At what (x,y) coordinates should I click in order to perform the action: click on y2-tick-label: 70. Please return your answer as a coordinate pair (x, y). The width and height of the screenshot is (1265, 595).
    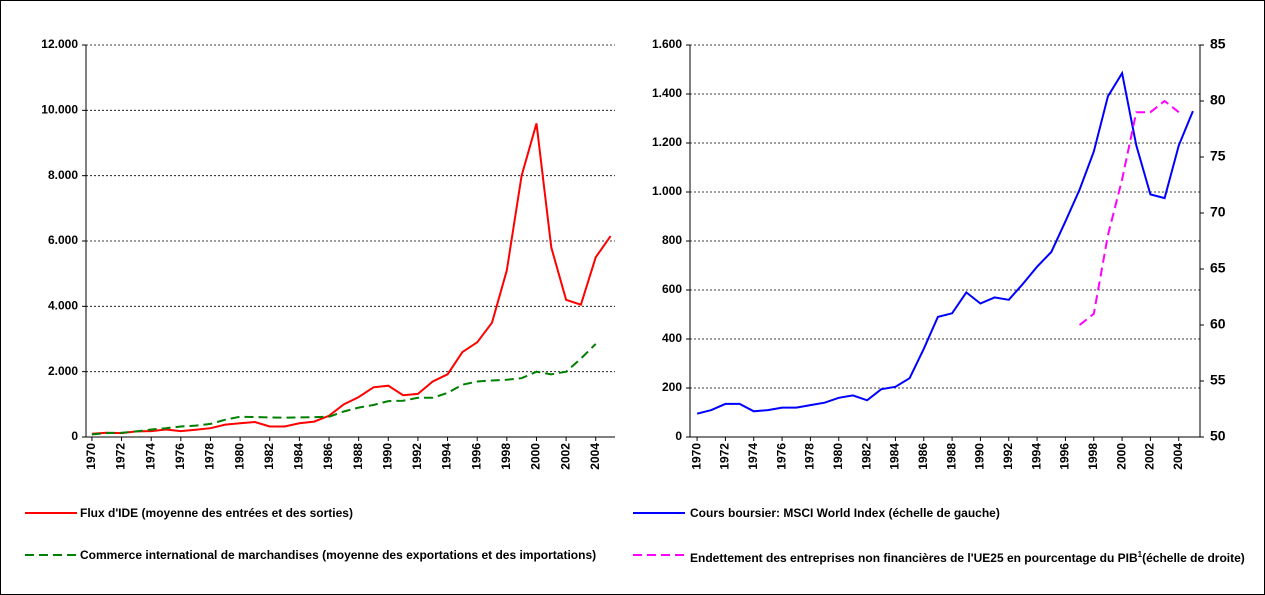
    Looking at the image, I should click on (1218, 212).